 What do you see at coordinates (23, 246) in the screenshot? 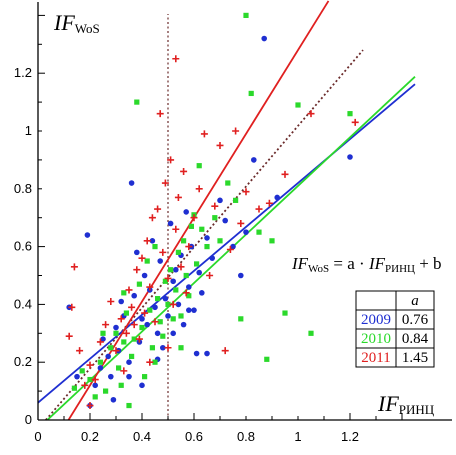
I see `y-tick-label: 0.6` at bounding box center [23, 246].